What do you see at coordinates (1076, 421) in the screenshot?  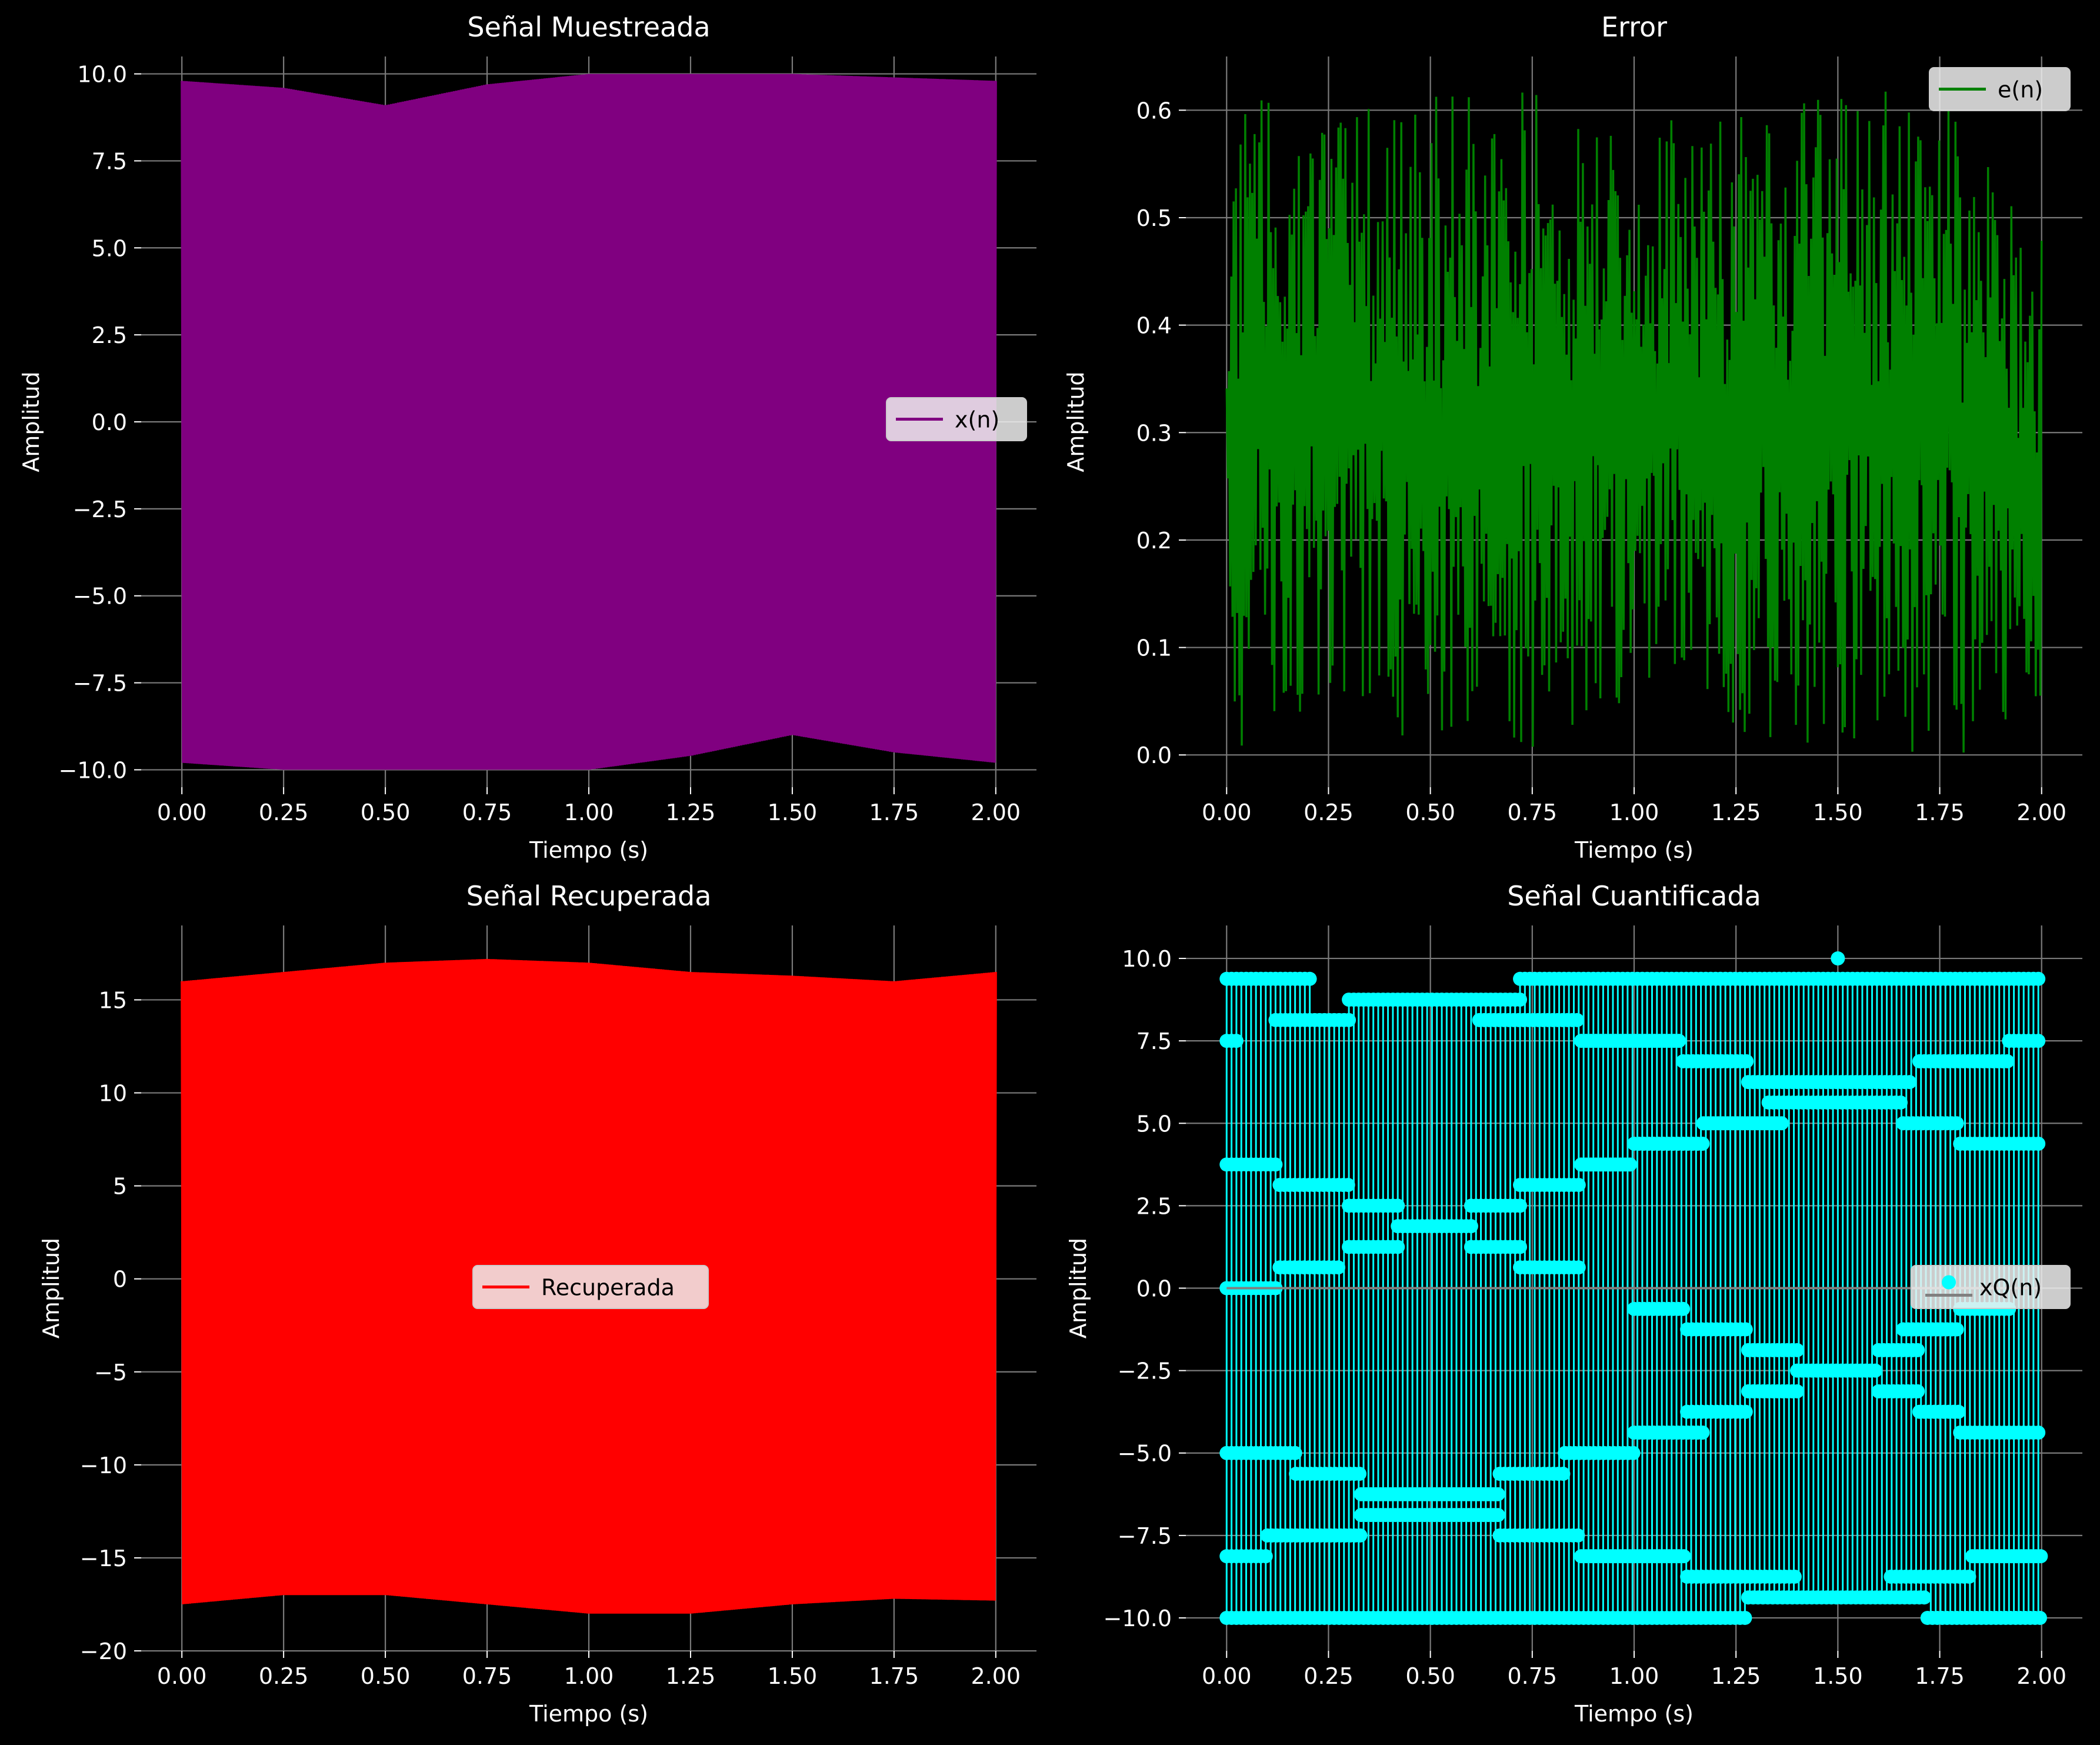 I see `y-axis-label: Amplitud` at bounding box center [1076, 421].